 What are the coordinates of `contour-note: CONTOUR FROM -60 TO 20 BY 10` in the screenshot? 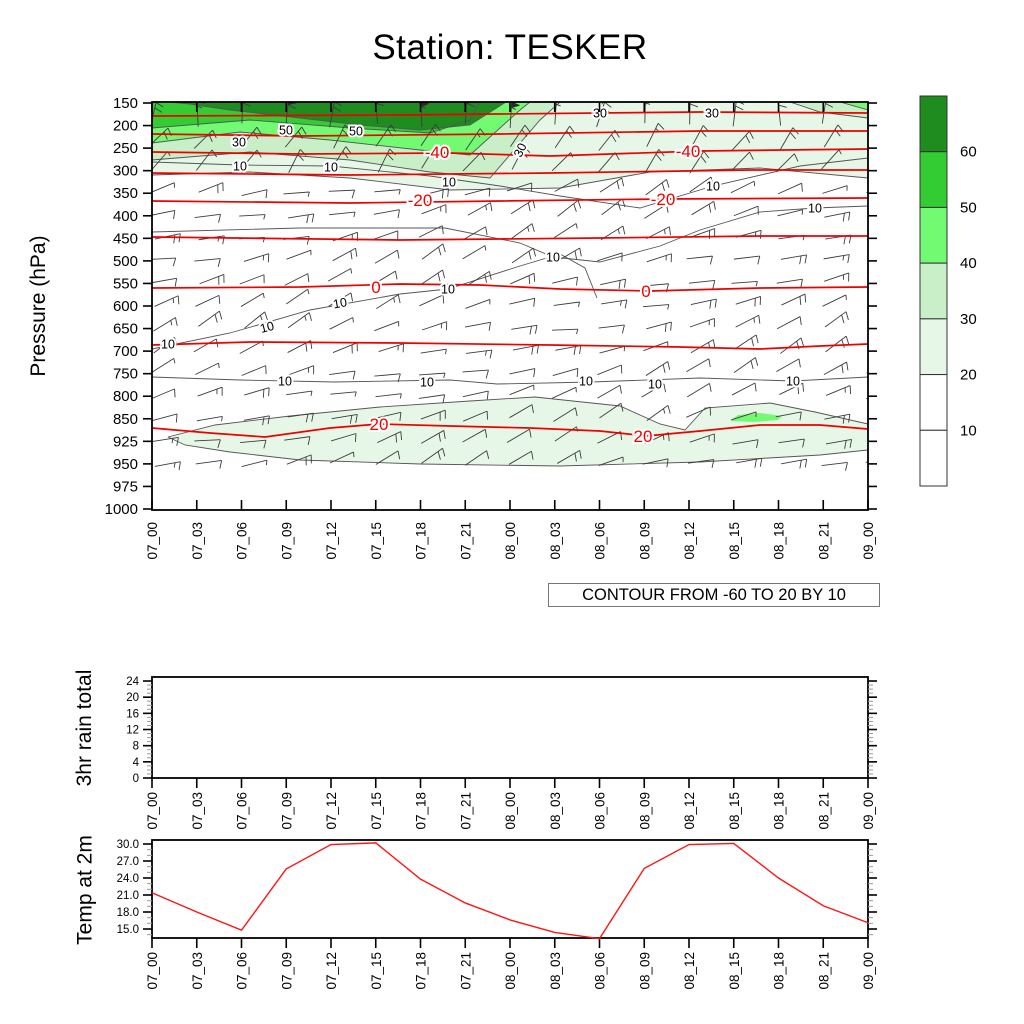 It's located at (714, 595).